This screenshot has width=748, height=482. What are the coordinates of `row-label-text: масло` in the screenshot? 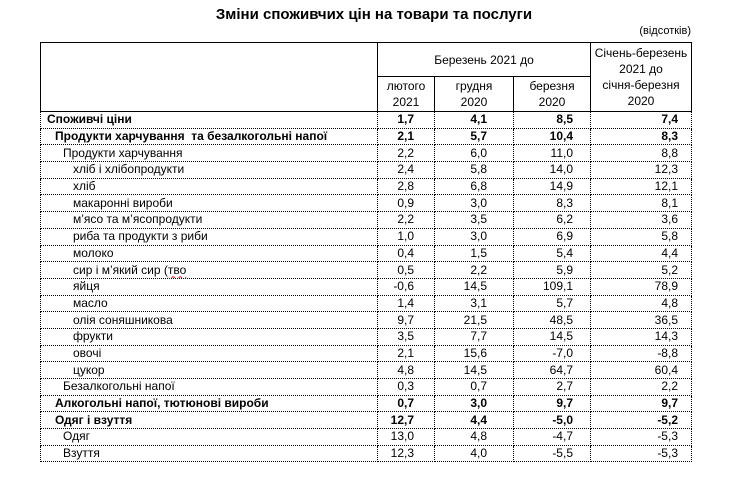 It's located at (90, 302).